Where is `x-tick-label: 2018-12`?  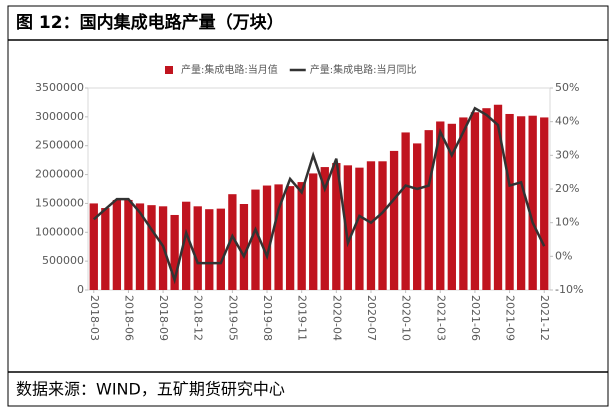 x-tick-label: 2018-12 is located at coordinates (198, 318).